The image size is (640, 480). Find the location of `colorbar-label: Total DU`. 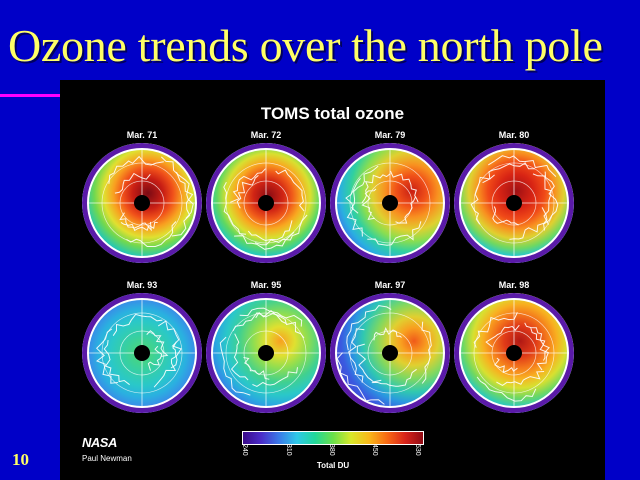

colorbar-label: Total DU is located at coordinates (333, 465).